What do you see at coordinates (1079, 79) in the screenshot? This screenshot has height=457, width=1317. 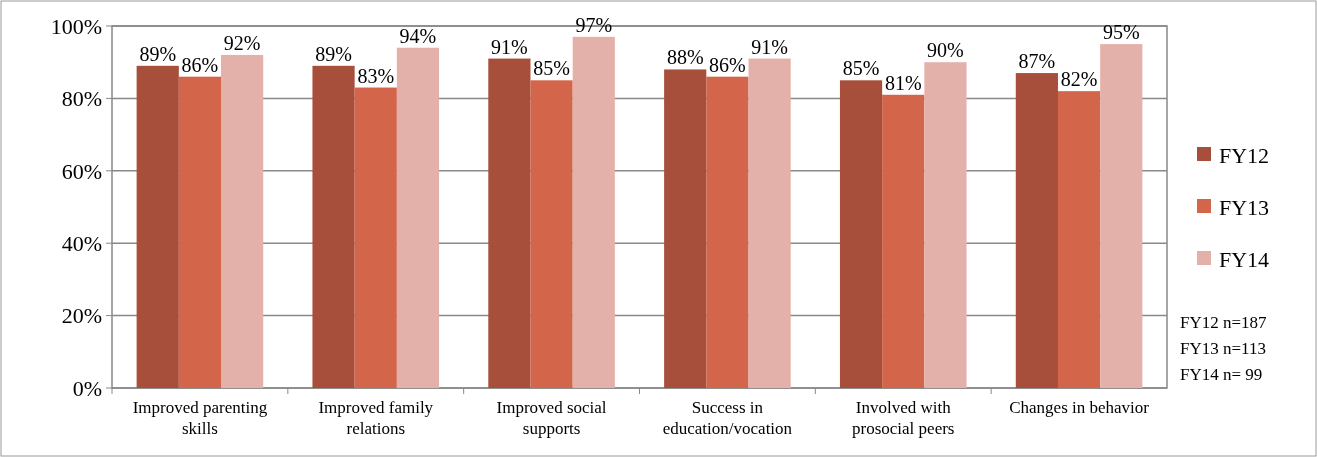 I see `data-label: 82%` at bounding box center [1079, 79].